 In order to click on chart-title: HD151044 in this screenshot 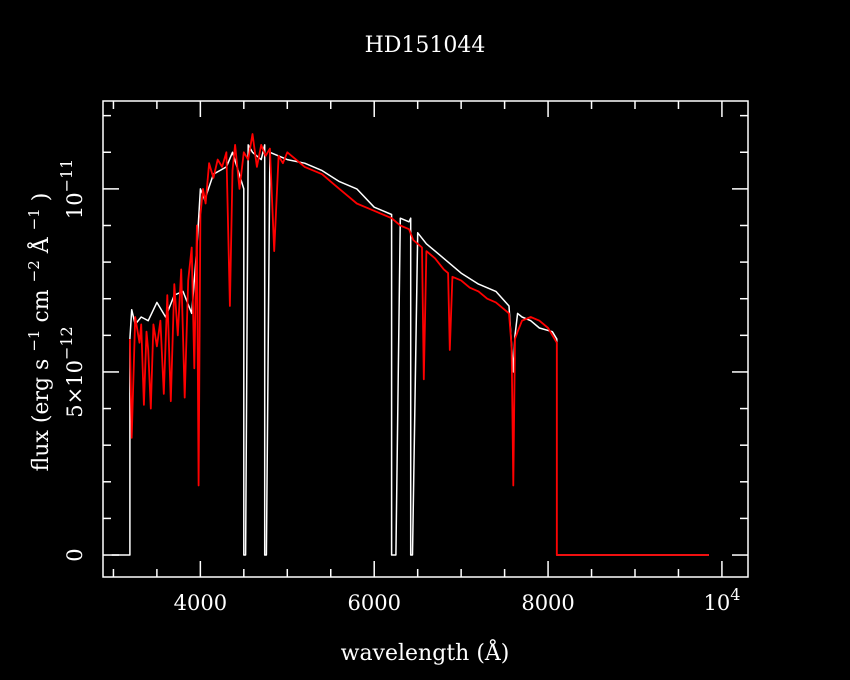, I will do `click(425, 45)`.